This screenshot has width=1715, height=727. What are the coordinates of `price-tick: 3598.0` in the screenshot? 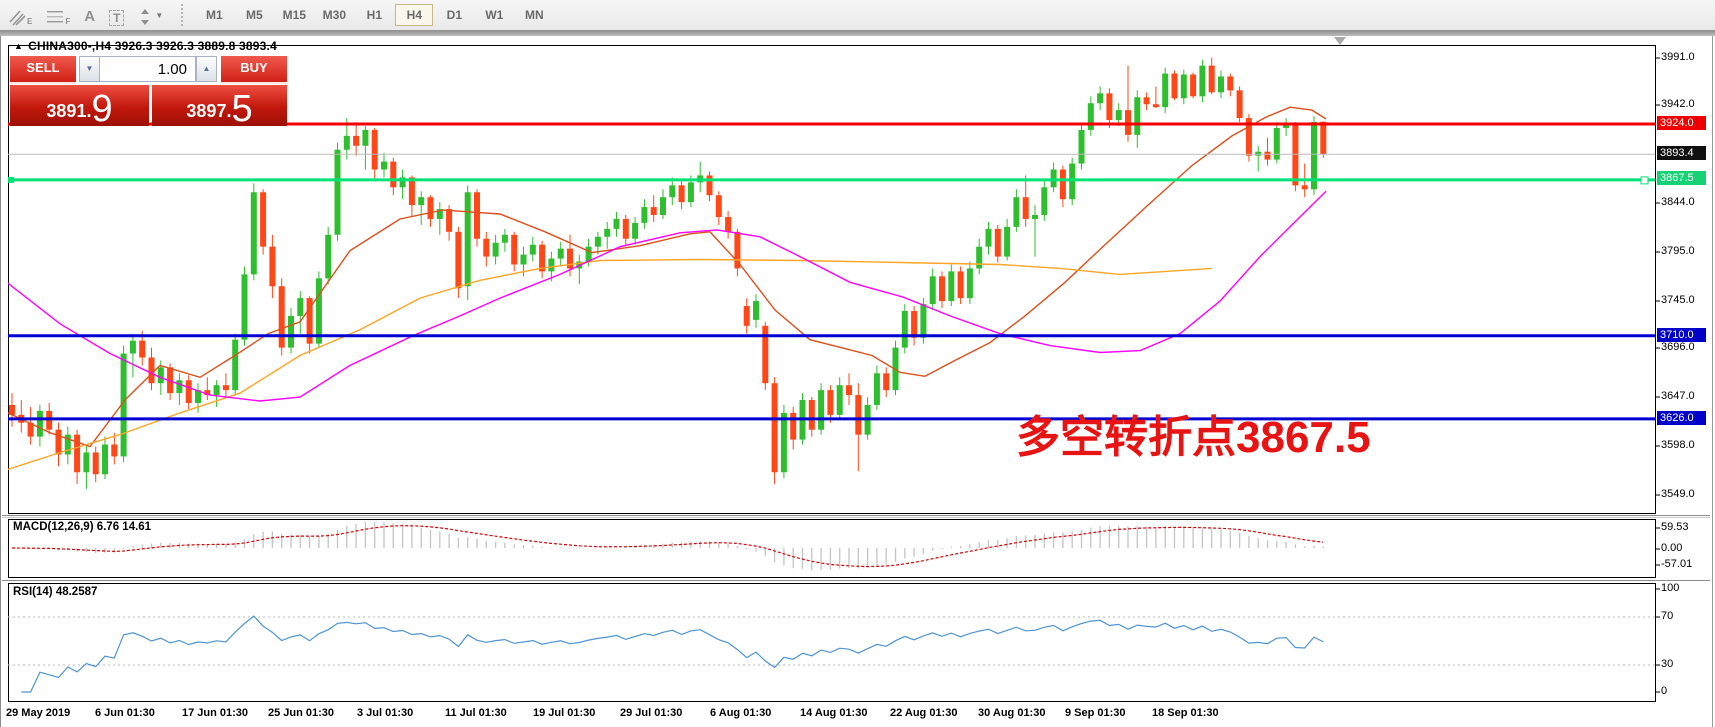 It's located at (1678, 445).